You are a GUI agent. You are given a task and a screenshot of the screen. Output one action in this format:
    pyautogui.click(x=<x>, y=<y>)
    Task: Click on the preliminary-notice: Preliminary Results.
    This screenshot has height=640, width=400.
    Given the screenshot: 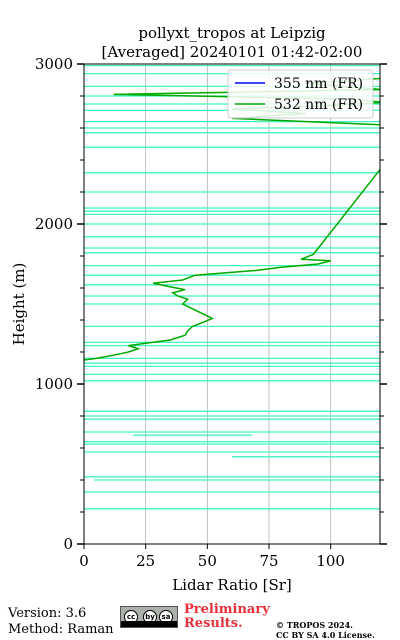 What is the action you would take?
    pyautogui.click(x=227, y=617)
    